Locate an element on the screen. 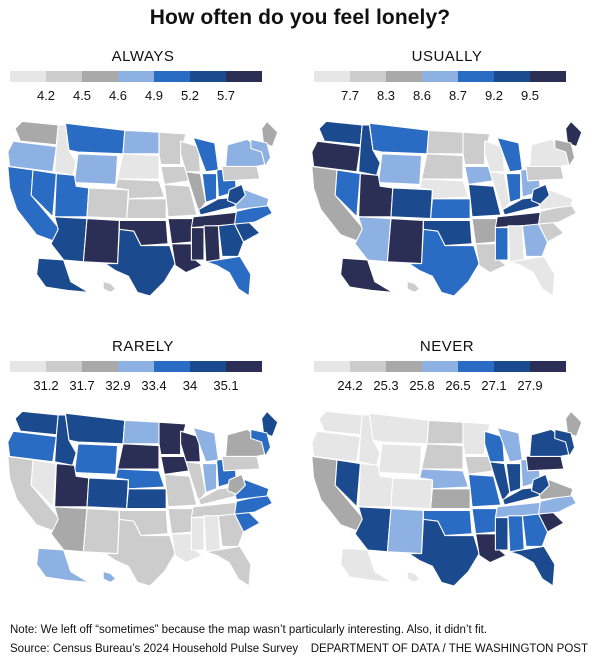 The width and height of the screenshot is (600, 662). legend-tick-4: 27.1 is located at coordinates (494, 385).